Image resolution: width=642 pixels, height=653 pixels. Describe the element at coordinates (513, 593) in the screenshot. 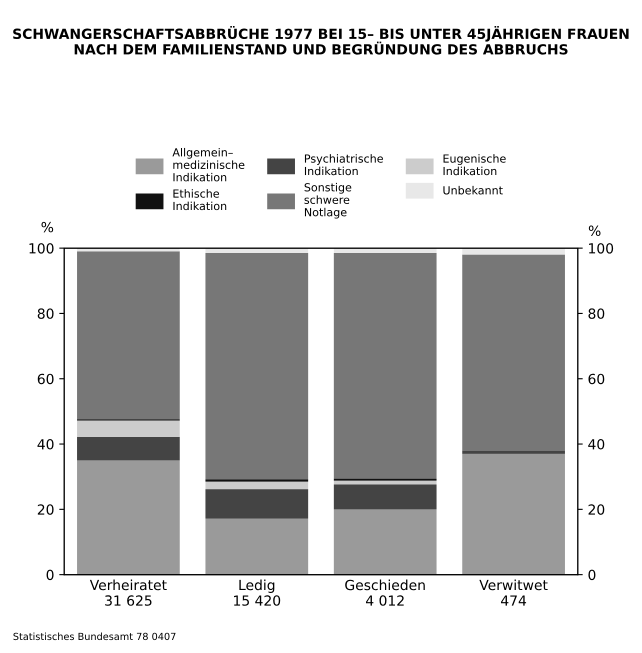

I see `x-tick-label: Verwitwet 474` at that location.